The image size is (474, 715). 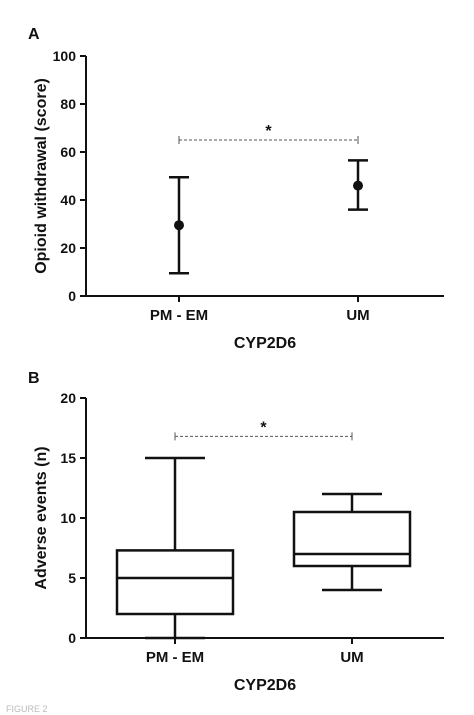 I want to click on y-axis-title: Adverse events (n), so click(x=41, y=517).